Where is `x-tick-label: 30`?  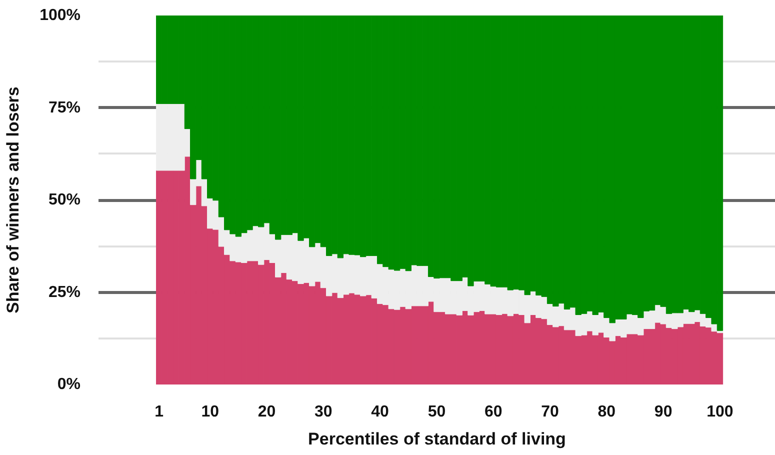
x-tick-label: 30 is located at coordinates (323, 412).